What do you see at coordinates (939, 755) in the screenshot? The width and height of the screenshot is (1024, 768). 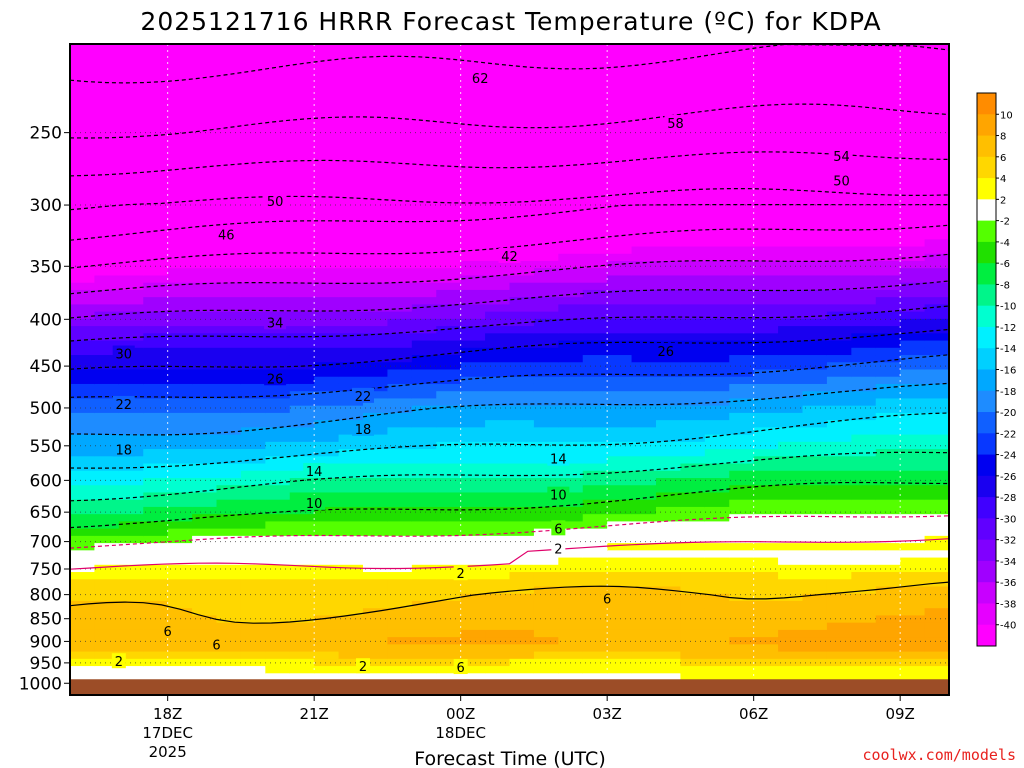 I see `credit-link: coolwx.com/models` at bounding box center [939, 755].